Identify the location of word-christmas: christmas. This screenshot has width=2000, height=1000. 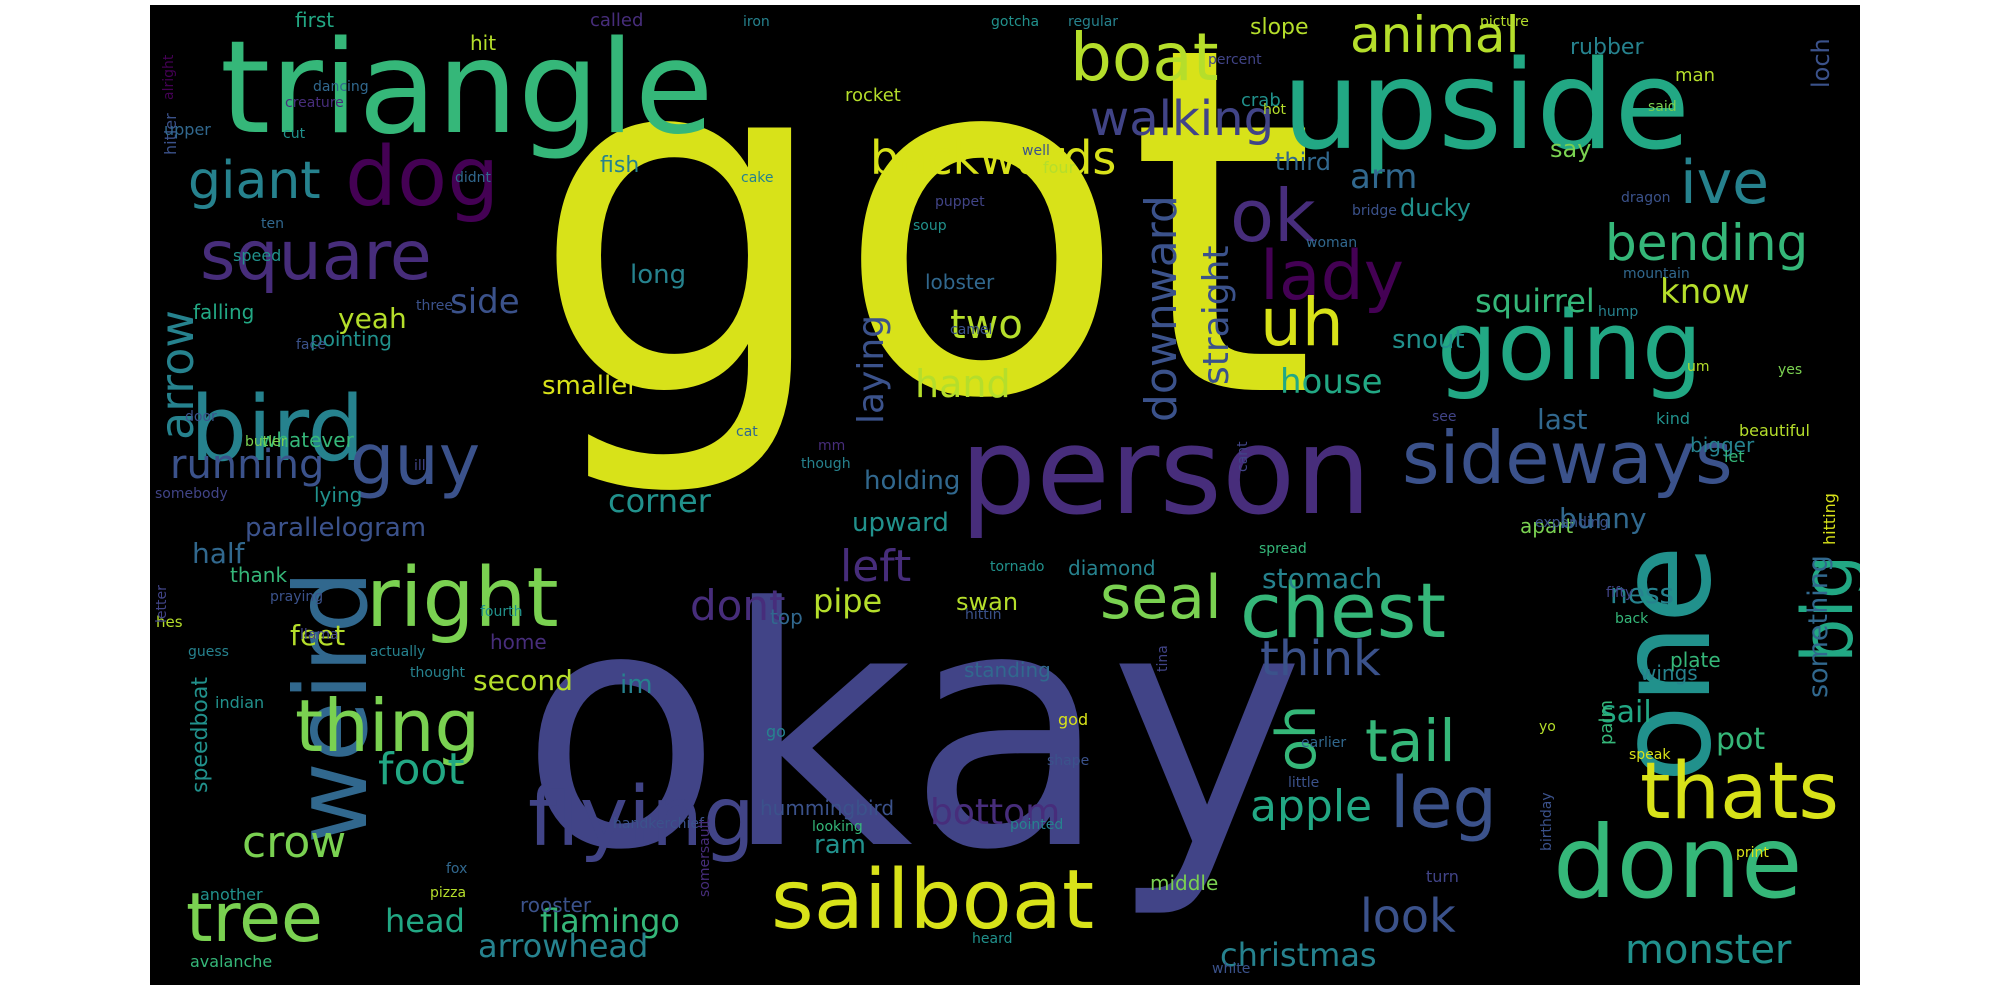
(1298, 955).